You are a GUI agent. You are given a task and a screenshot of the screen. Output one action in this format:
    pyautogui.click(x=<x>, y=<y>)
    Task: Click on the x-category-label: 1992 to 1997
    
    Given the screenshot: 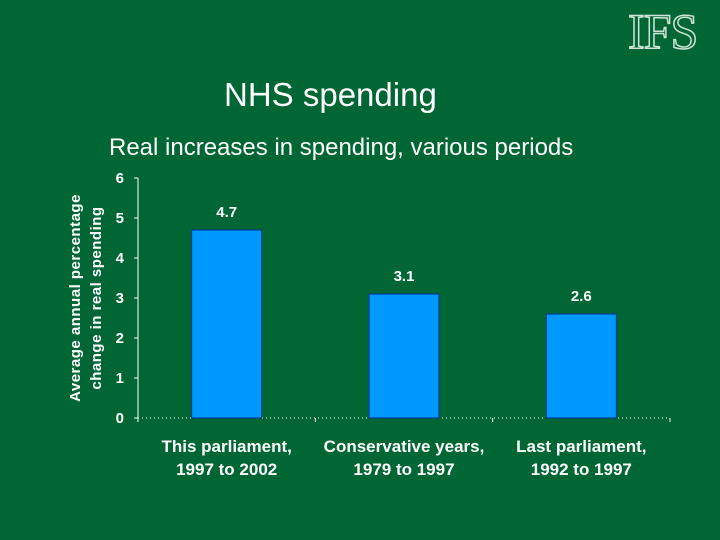 What is the action you would take?
    pyautogui.click(x=581, y=469)
    